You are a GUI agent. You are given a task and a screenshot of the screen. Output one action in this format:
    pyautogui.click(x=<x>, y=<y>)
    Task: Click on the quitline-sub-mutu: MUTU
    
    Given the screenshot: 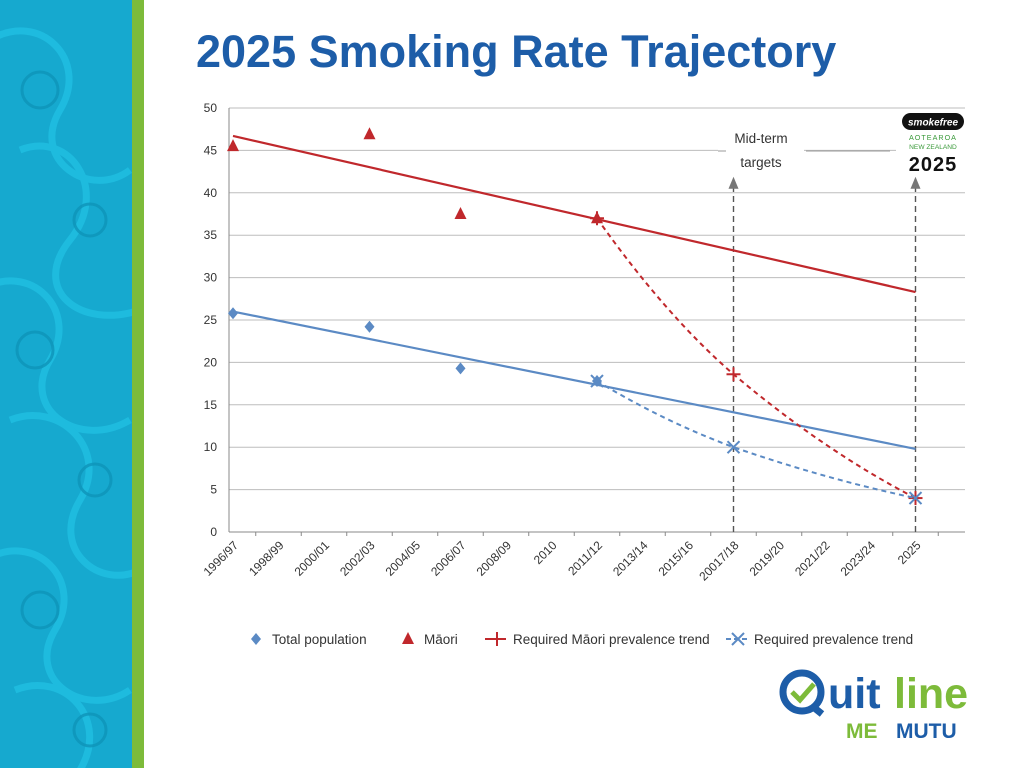 What is the action you would take?
    pyautogui.click(x=926, y=731)
    